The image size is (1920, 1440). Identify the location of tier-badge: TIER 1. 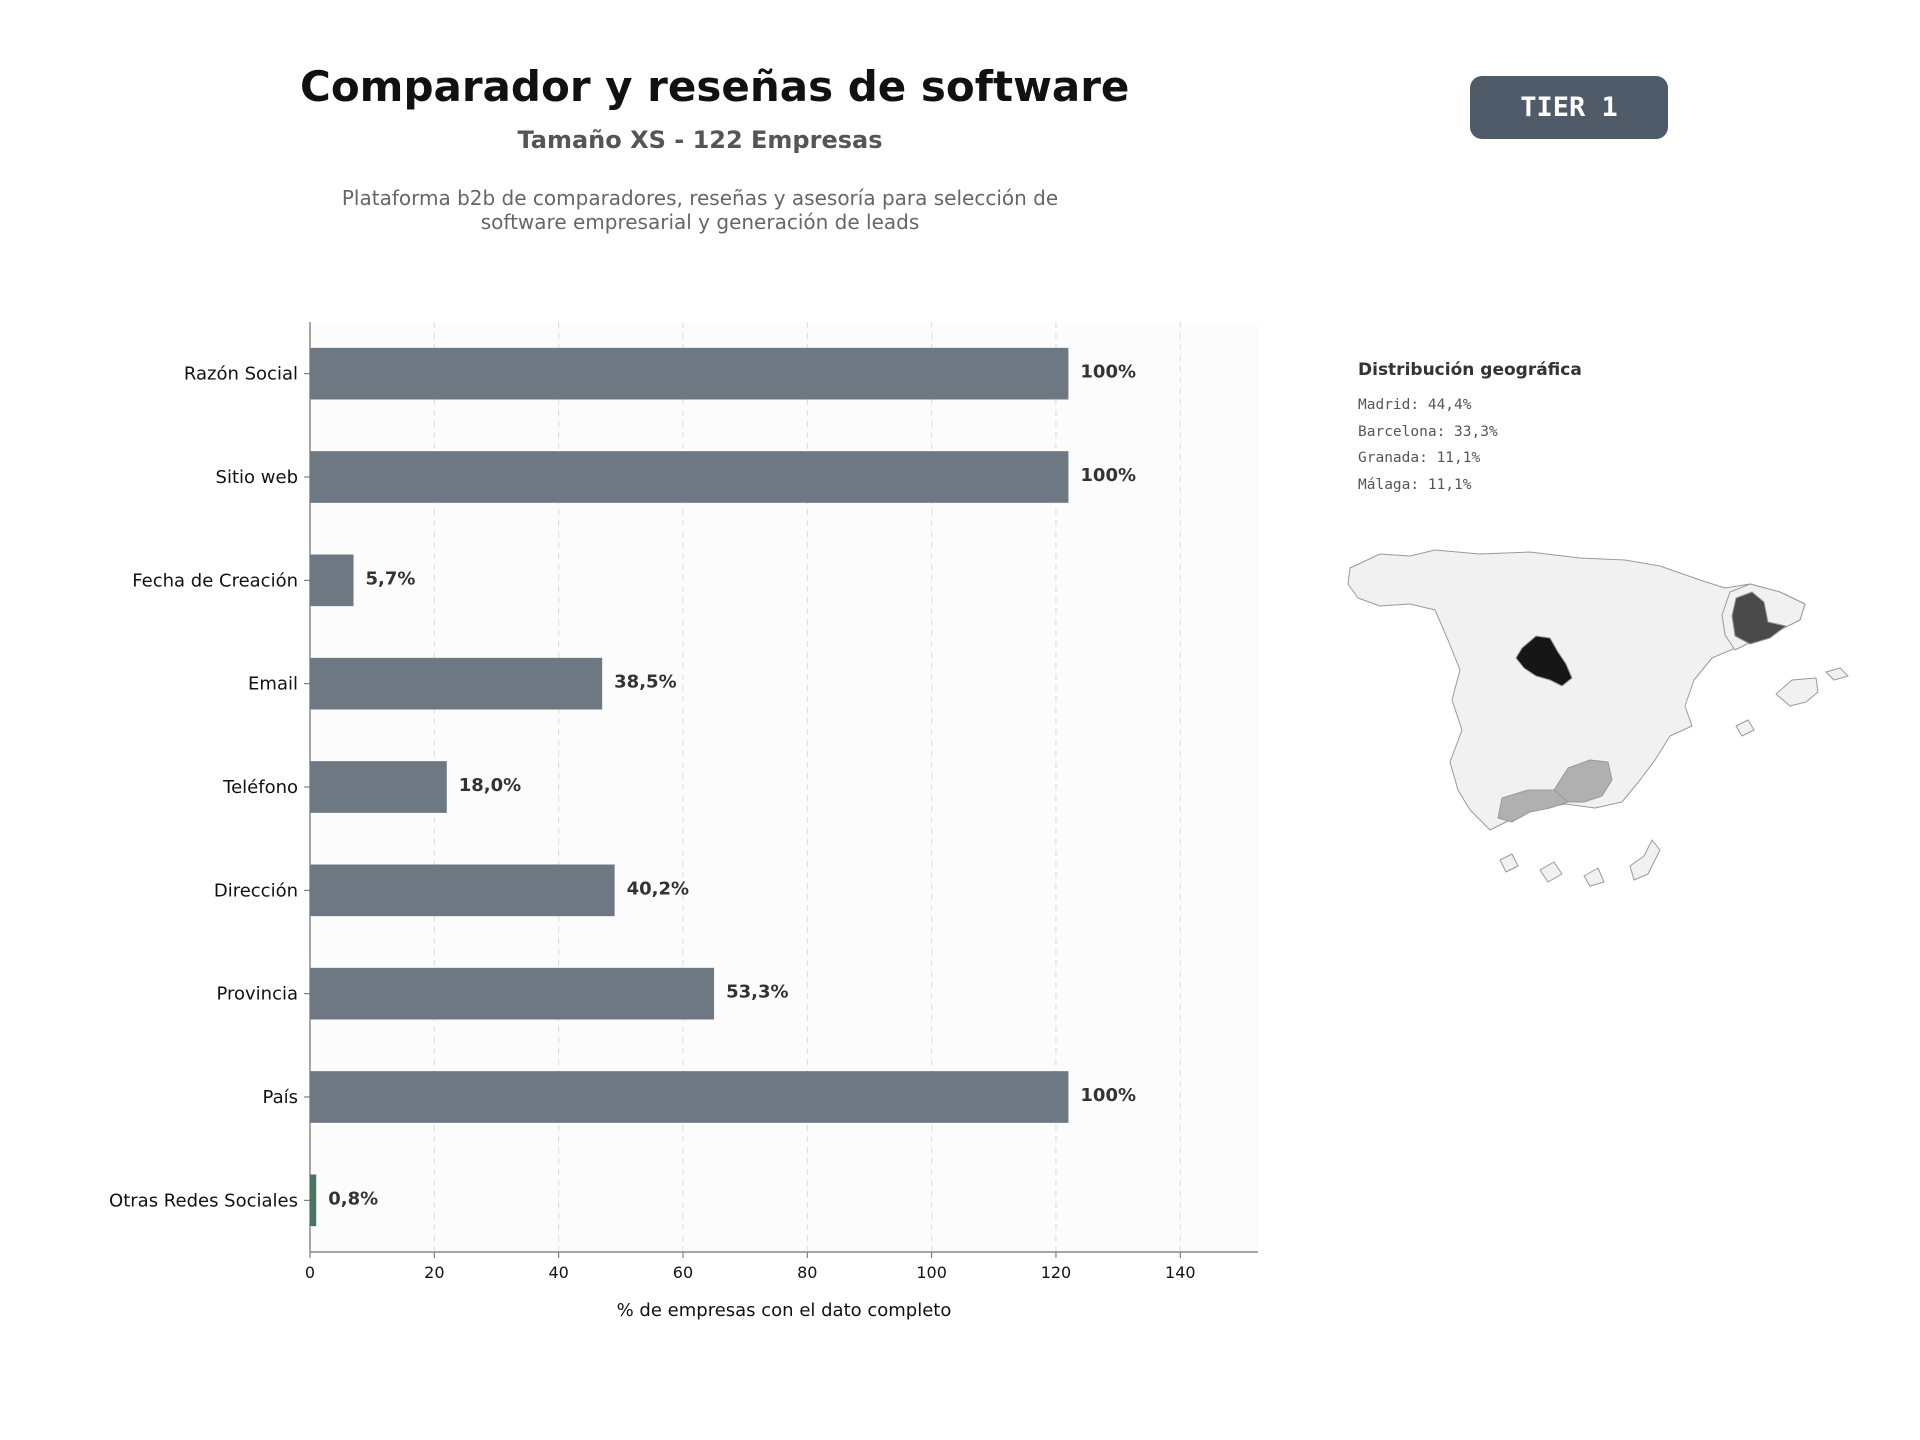
(1569, 107).